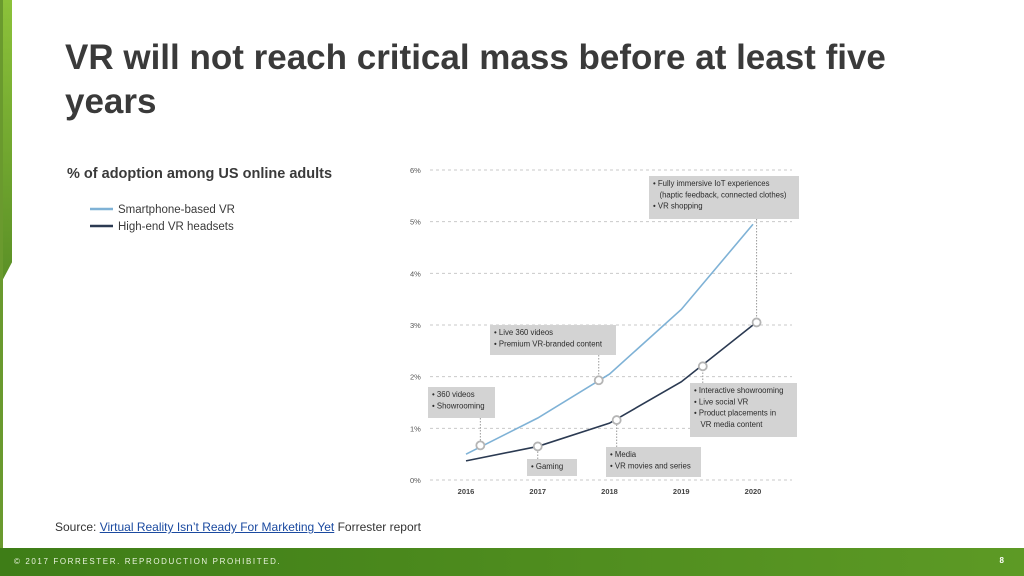  Describe the element at coordinates (735, 413) in the screenshot. I see `callout-text: • Product placements in` at that location.